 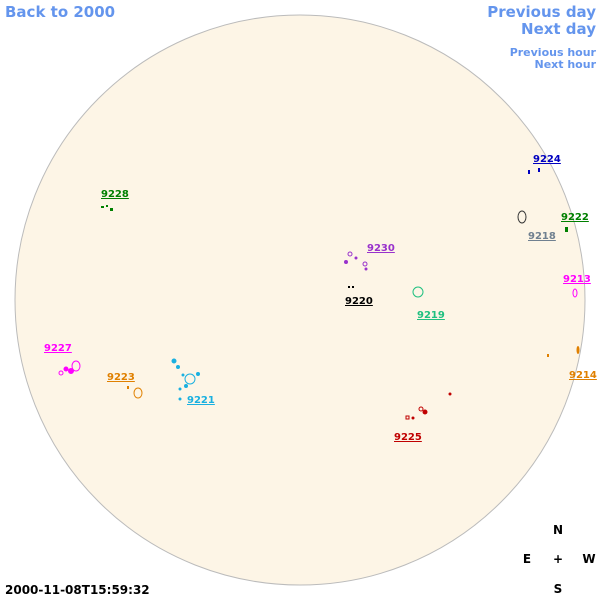 I want to click on region-group: 9220, so click(x=359, y=296).